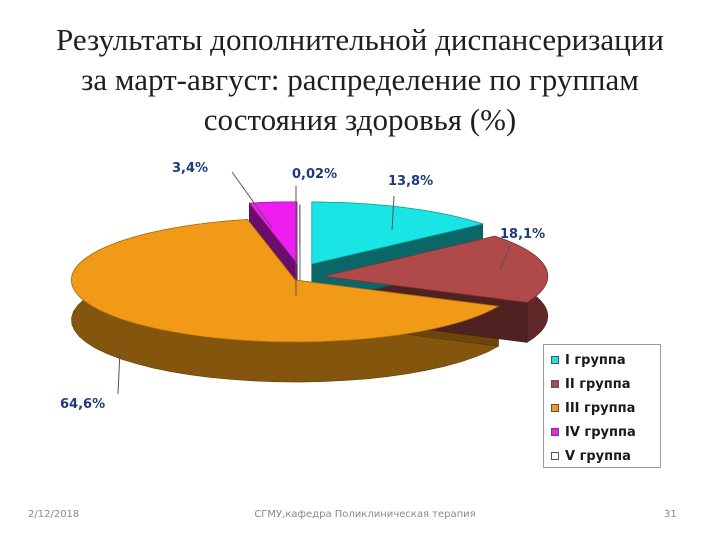  What do you see at coordinates (398, 233) in the screenshot?
I see `slice-i-группа` at bounding box center [398, 233].